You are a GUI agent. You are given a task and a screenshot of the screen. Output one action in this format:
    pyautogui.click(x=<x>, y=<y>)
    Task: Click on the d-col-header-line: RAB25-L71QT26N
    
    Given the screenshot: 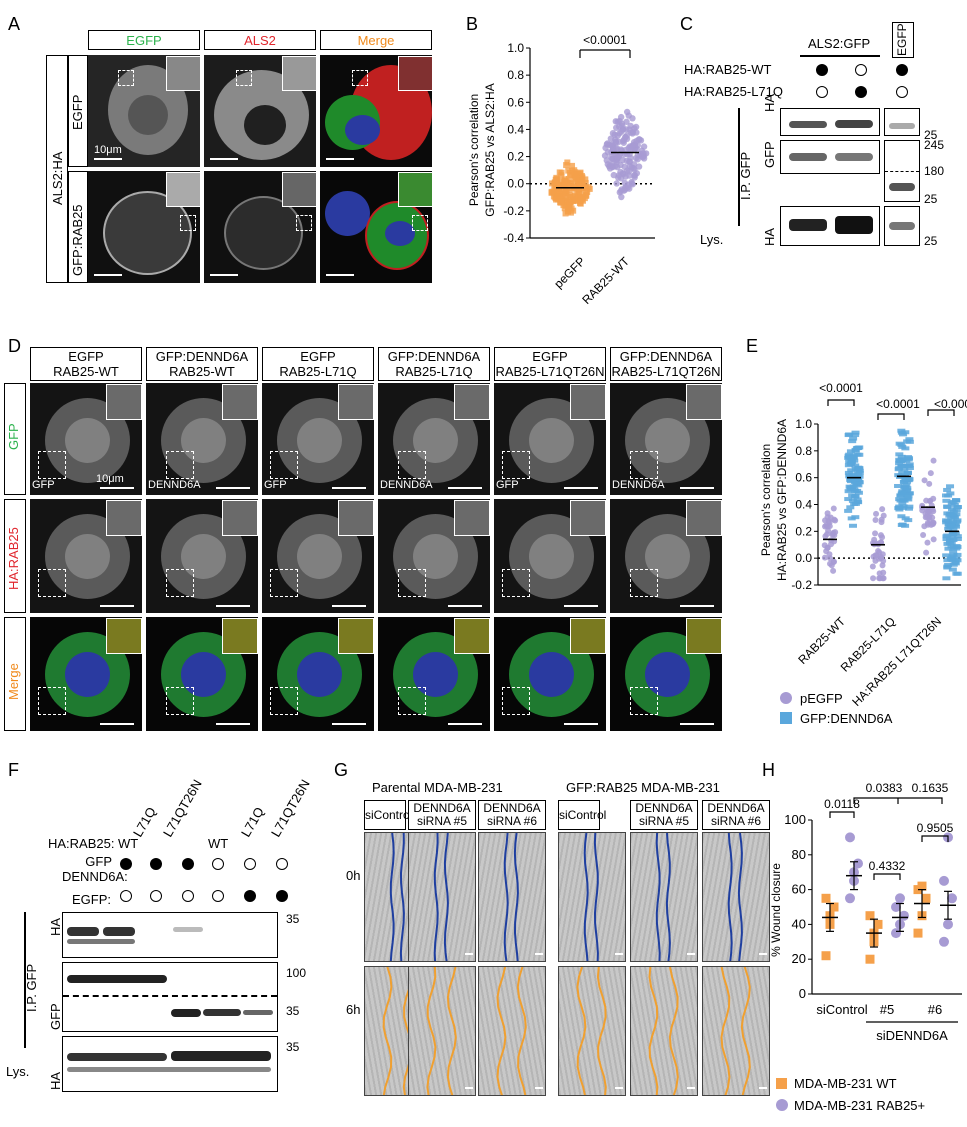 What is the action you would take?
    pyautogui.click(x=550, y=371)
    